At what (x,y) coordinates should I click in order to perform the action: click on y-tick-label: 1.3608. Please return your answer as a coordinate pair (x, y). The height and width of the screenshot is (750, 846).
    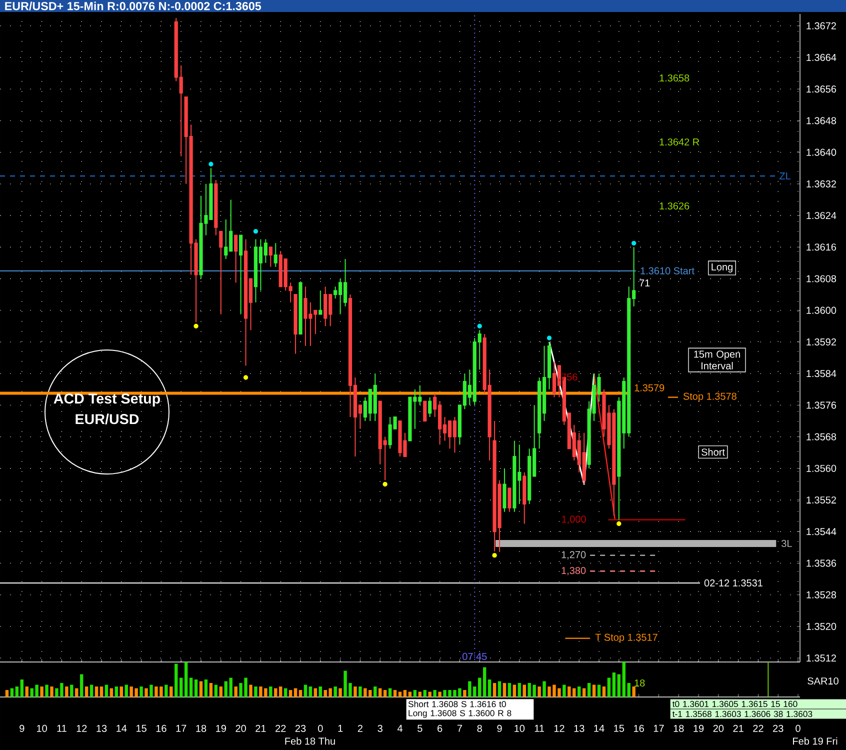
    Looking at the image, I should click on (821, 278).